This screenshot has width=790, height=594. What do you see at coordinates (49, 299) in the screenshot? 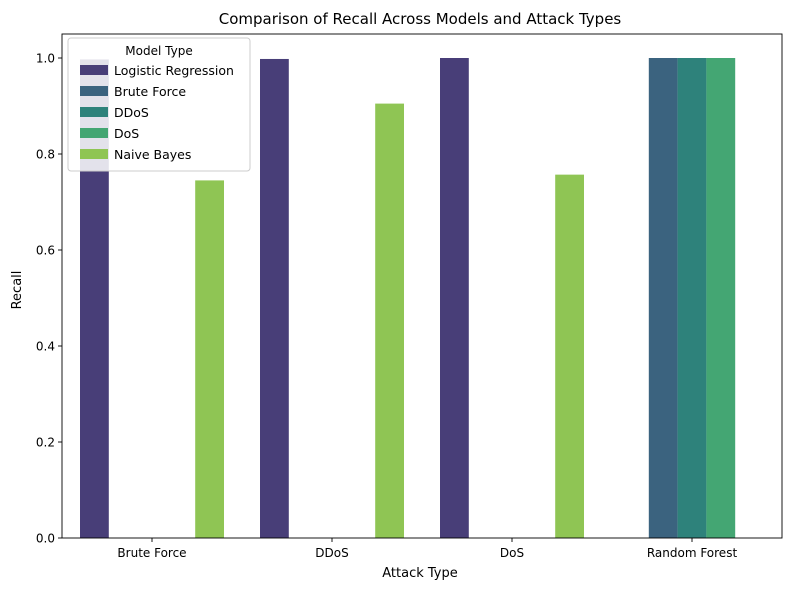
I see `y-axis: 0.0 0.2 0.4 0.6 0.8 1.0` at bounding box center [49, 299].